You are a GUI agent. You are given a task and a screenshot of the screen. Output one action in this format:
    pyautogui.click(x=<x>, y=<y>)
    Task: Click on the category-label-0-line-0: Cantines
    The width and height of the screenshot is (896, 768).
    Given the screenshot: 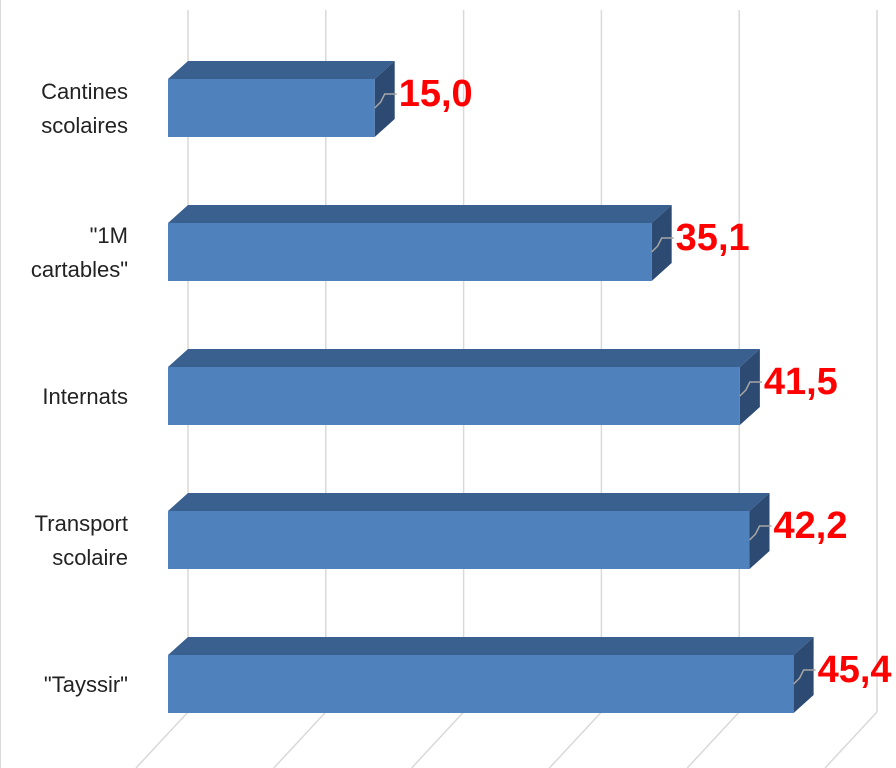 What is the action you would take?
    pyautogui.click(x=84, y=91)
    